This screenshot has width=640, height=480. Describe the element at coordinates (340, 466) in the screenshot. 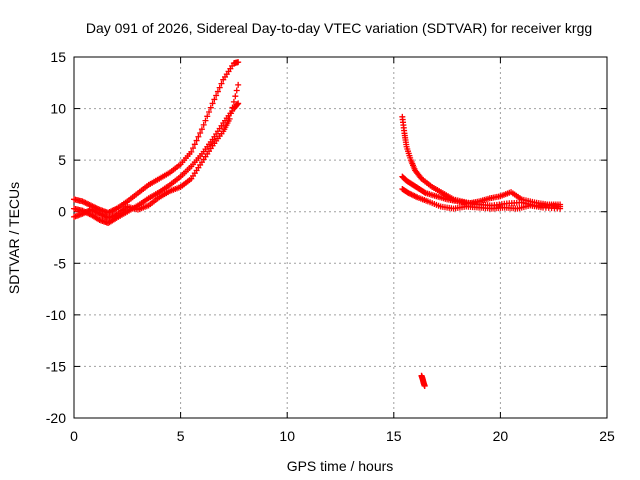

I see `x-axis-title: GPS time / hours` at that location.